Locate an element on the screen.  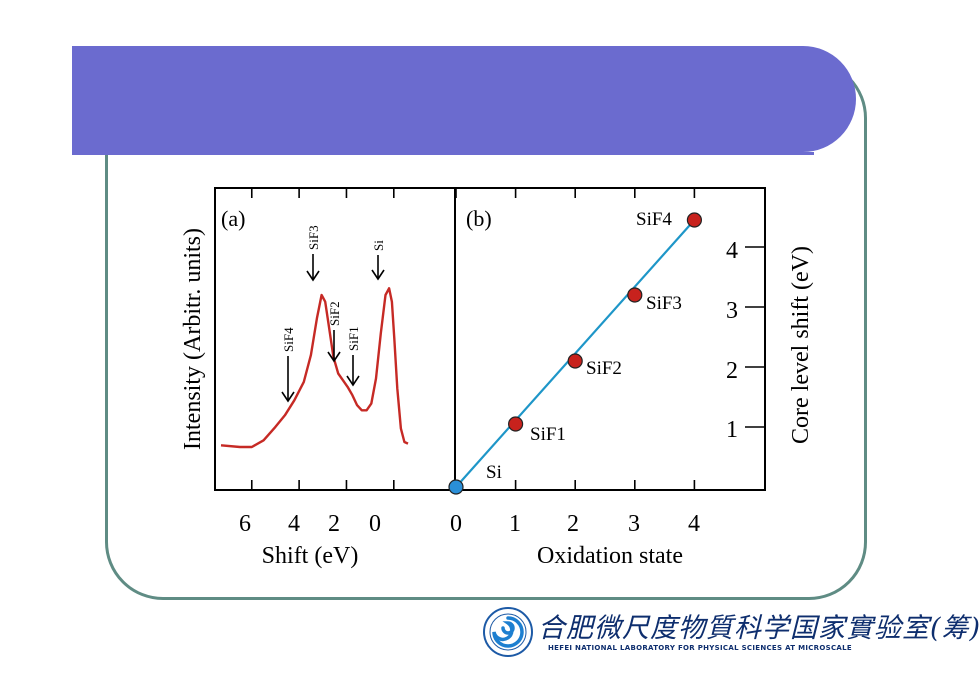
logo-emblem-icon is located at coordinates (508, 632).